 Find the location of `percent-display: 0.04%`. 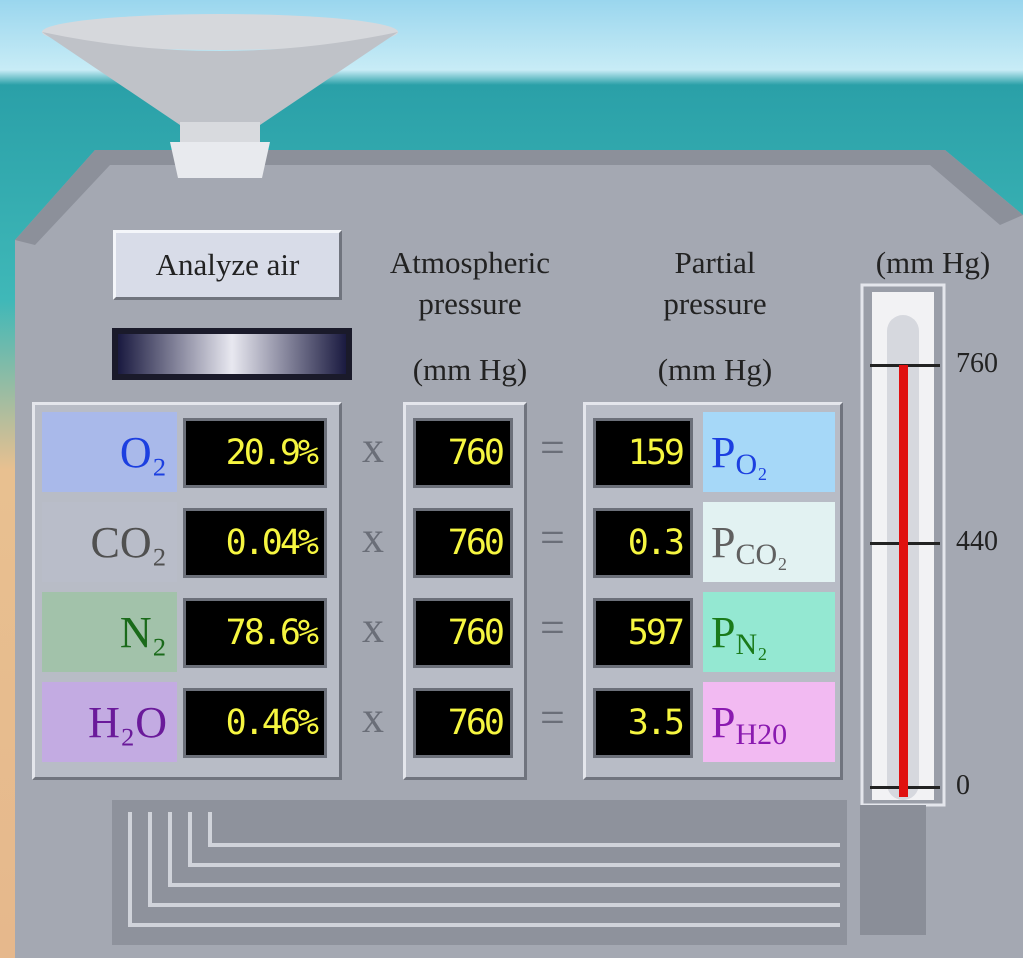

percent-display: 0.04% is located at coordinates (255, 543).